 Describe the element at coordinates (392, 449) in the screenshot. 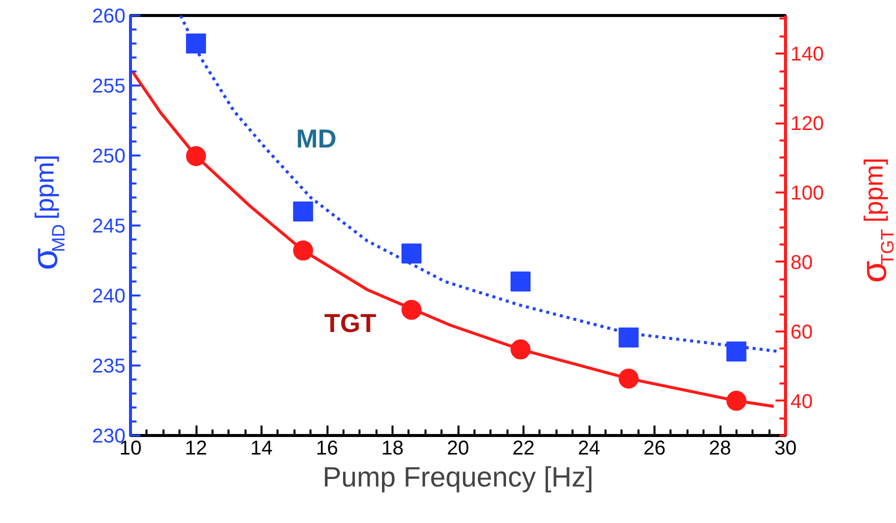

I see `x-tick-label: 18` at that location.